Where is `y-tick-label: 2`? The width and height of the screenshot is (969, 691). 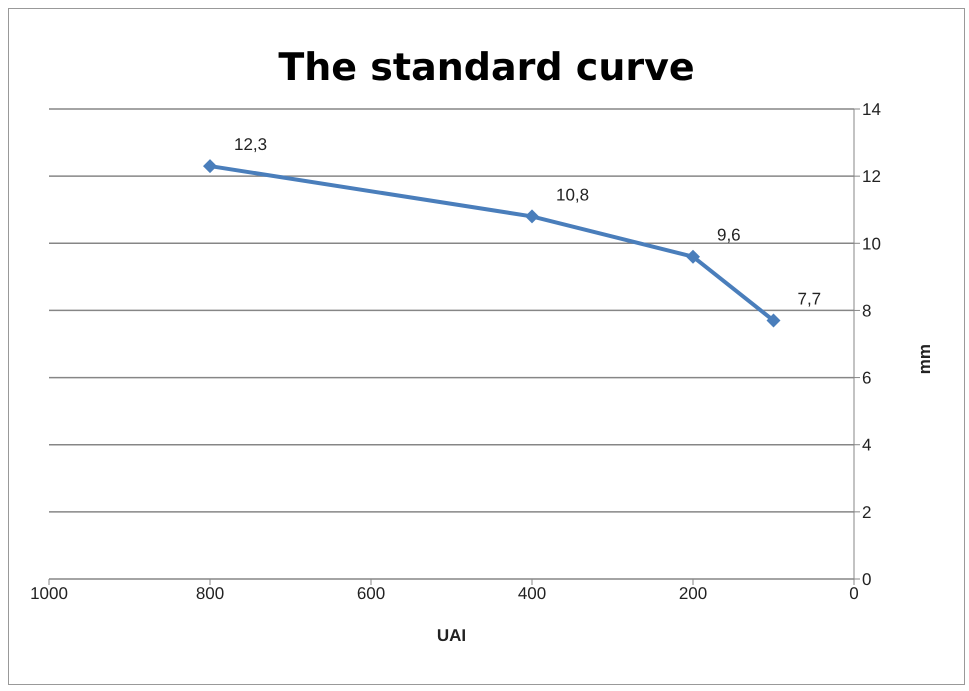
y-tick-label: 2 is located at coordinates (867, 512).